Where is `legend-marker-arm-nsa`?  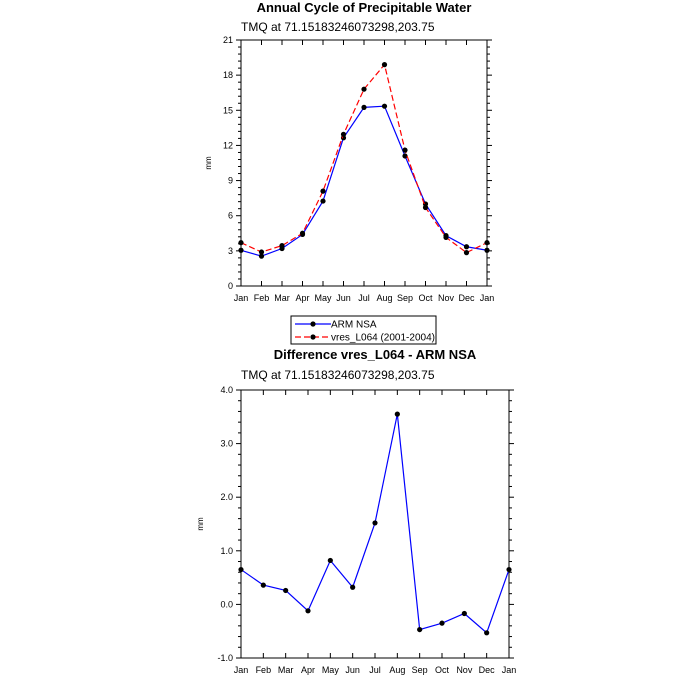
legend-marker-arm-nsa is located at coordinates (313, 324).